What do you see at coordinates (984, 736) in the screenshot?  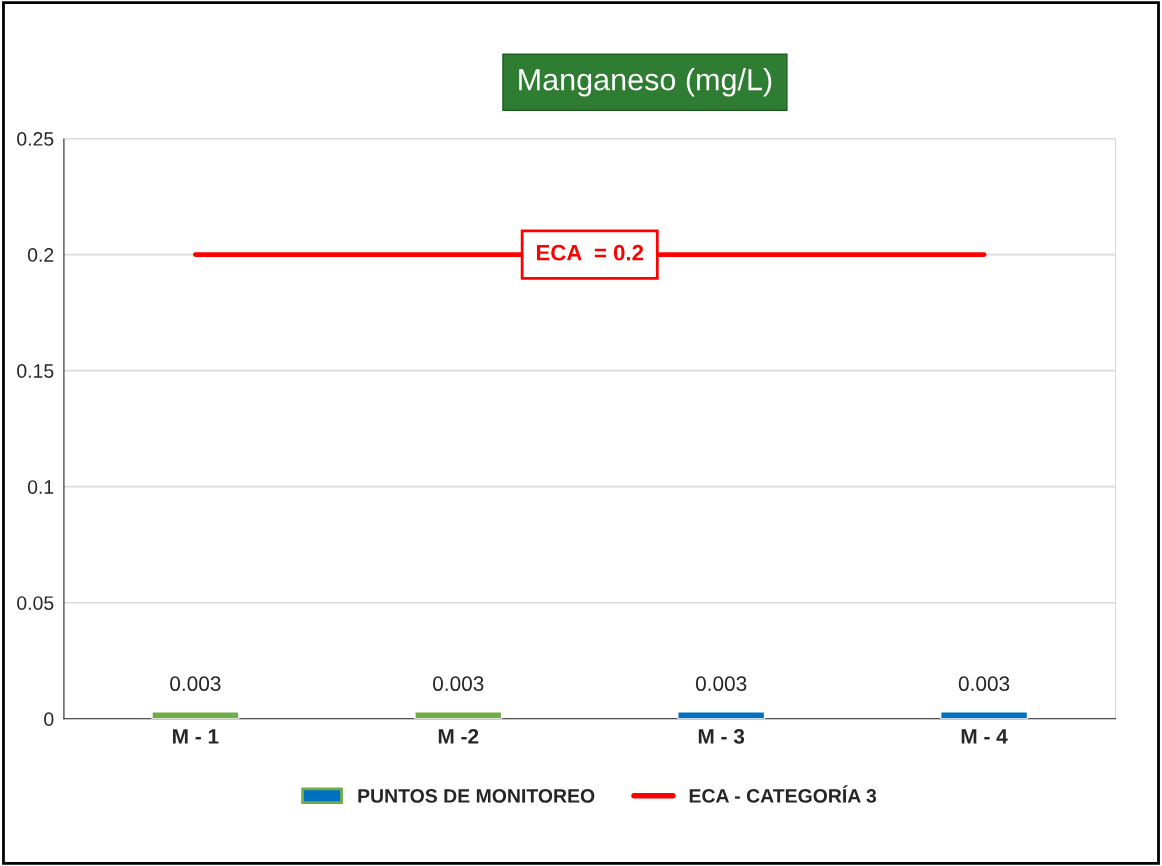 I see `x-tick-label: M - 4` at bounding box center [984, 736].